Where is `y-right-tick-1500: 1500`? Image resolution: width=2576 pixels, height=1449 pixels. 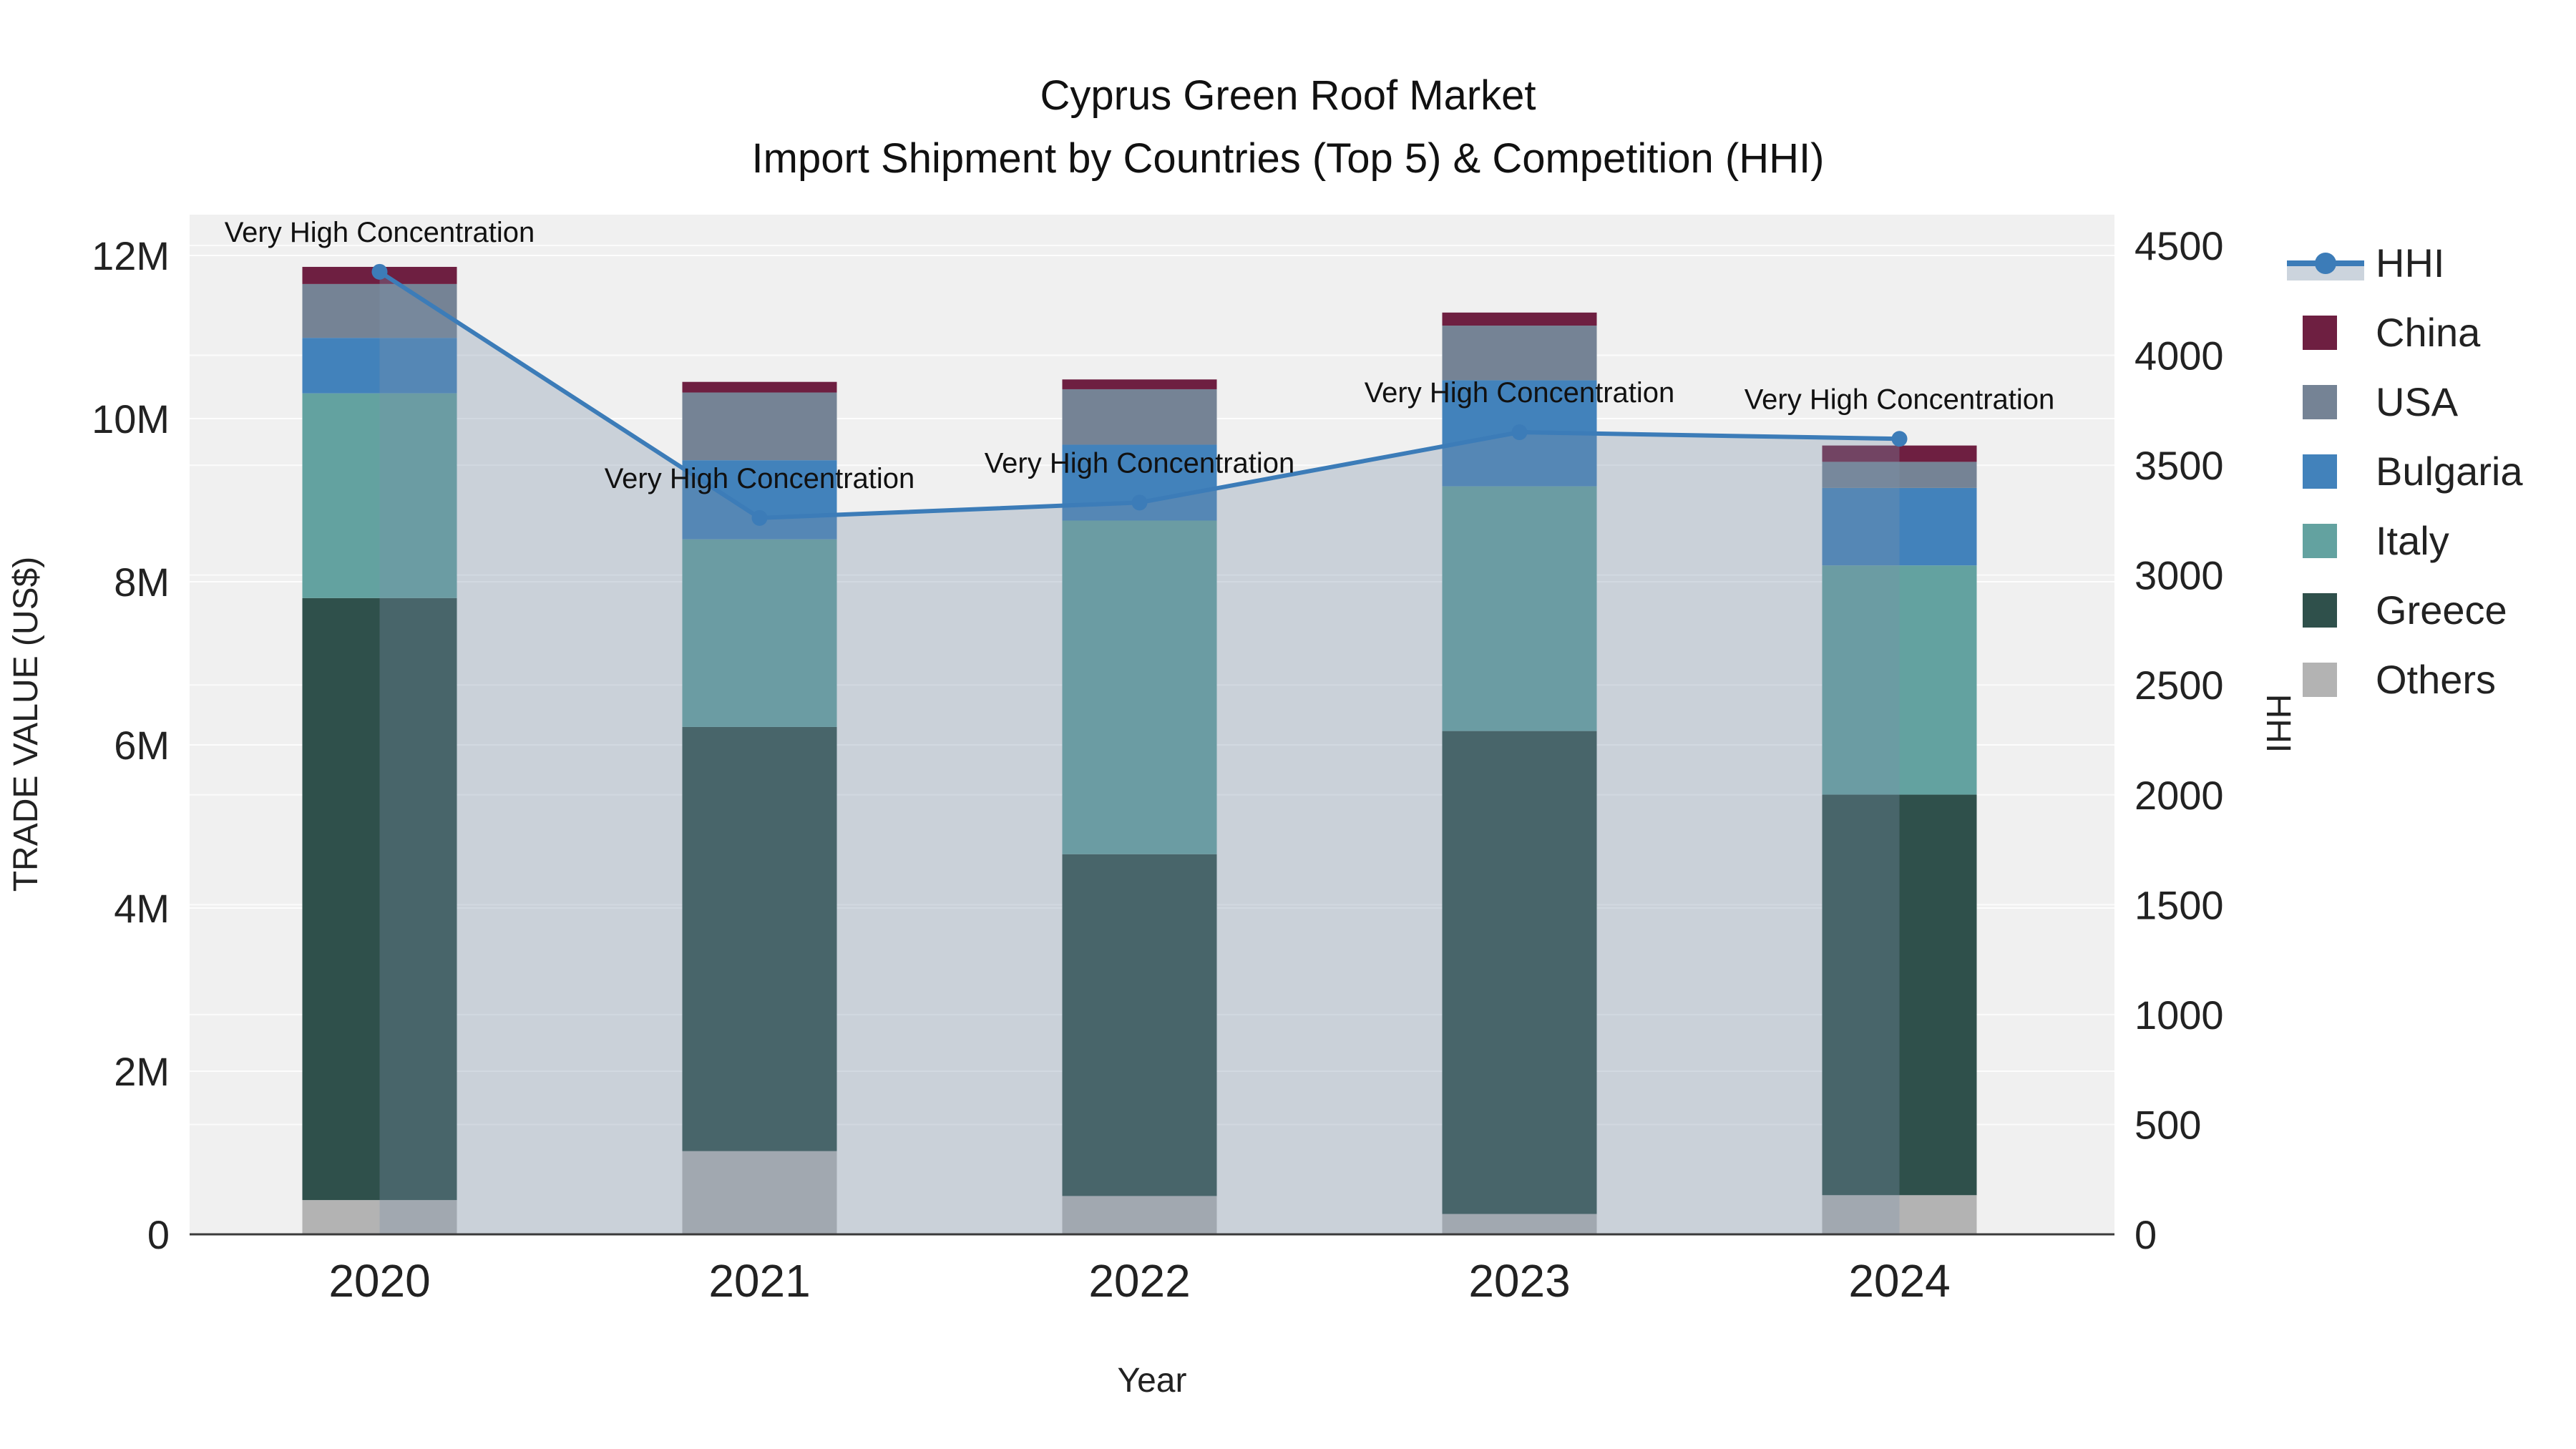 y-right-tick-1500: 1500 is located at coordinates (2179, 904).